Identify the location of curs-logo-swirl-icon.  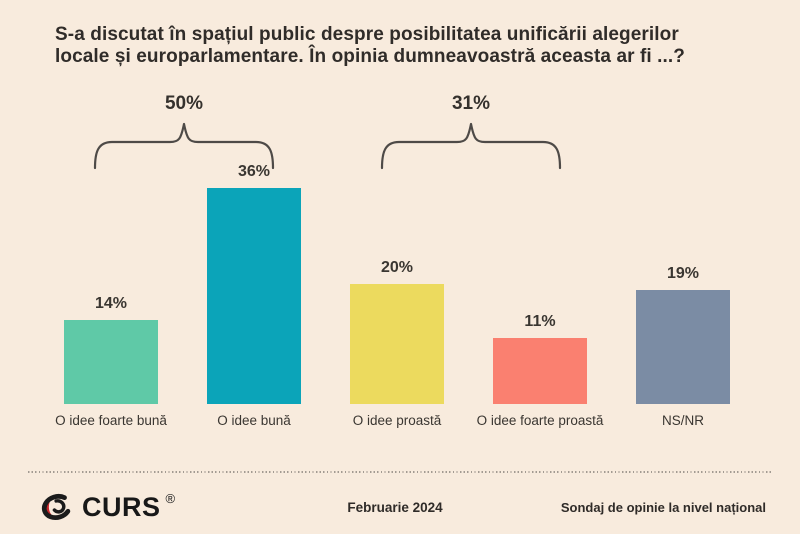
(57, 507).